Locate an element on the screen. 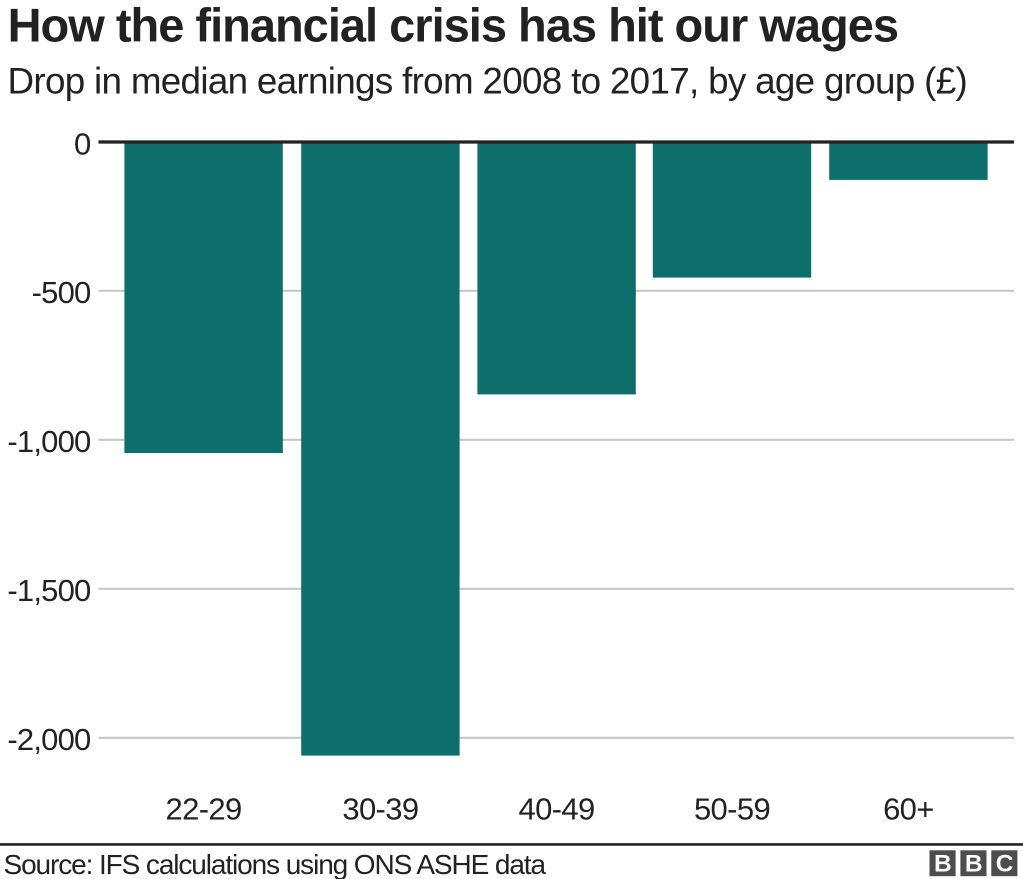 This screenshot has height=879, width=1023. svg-text: -2,000 is located at coordinates (49, 739).